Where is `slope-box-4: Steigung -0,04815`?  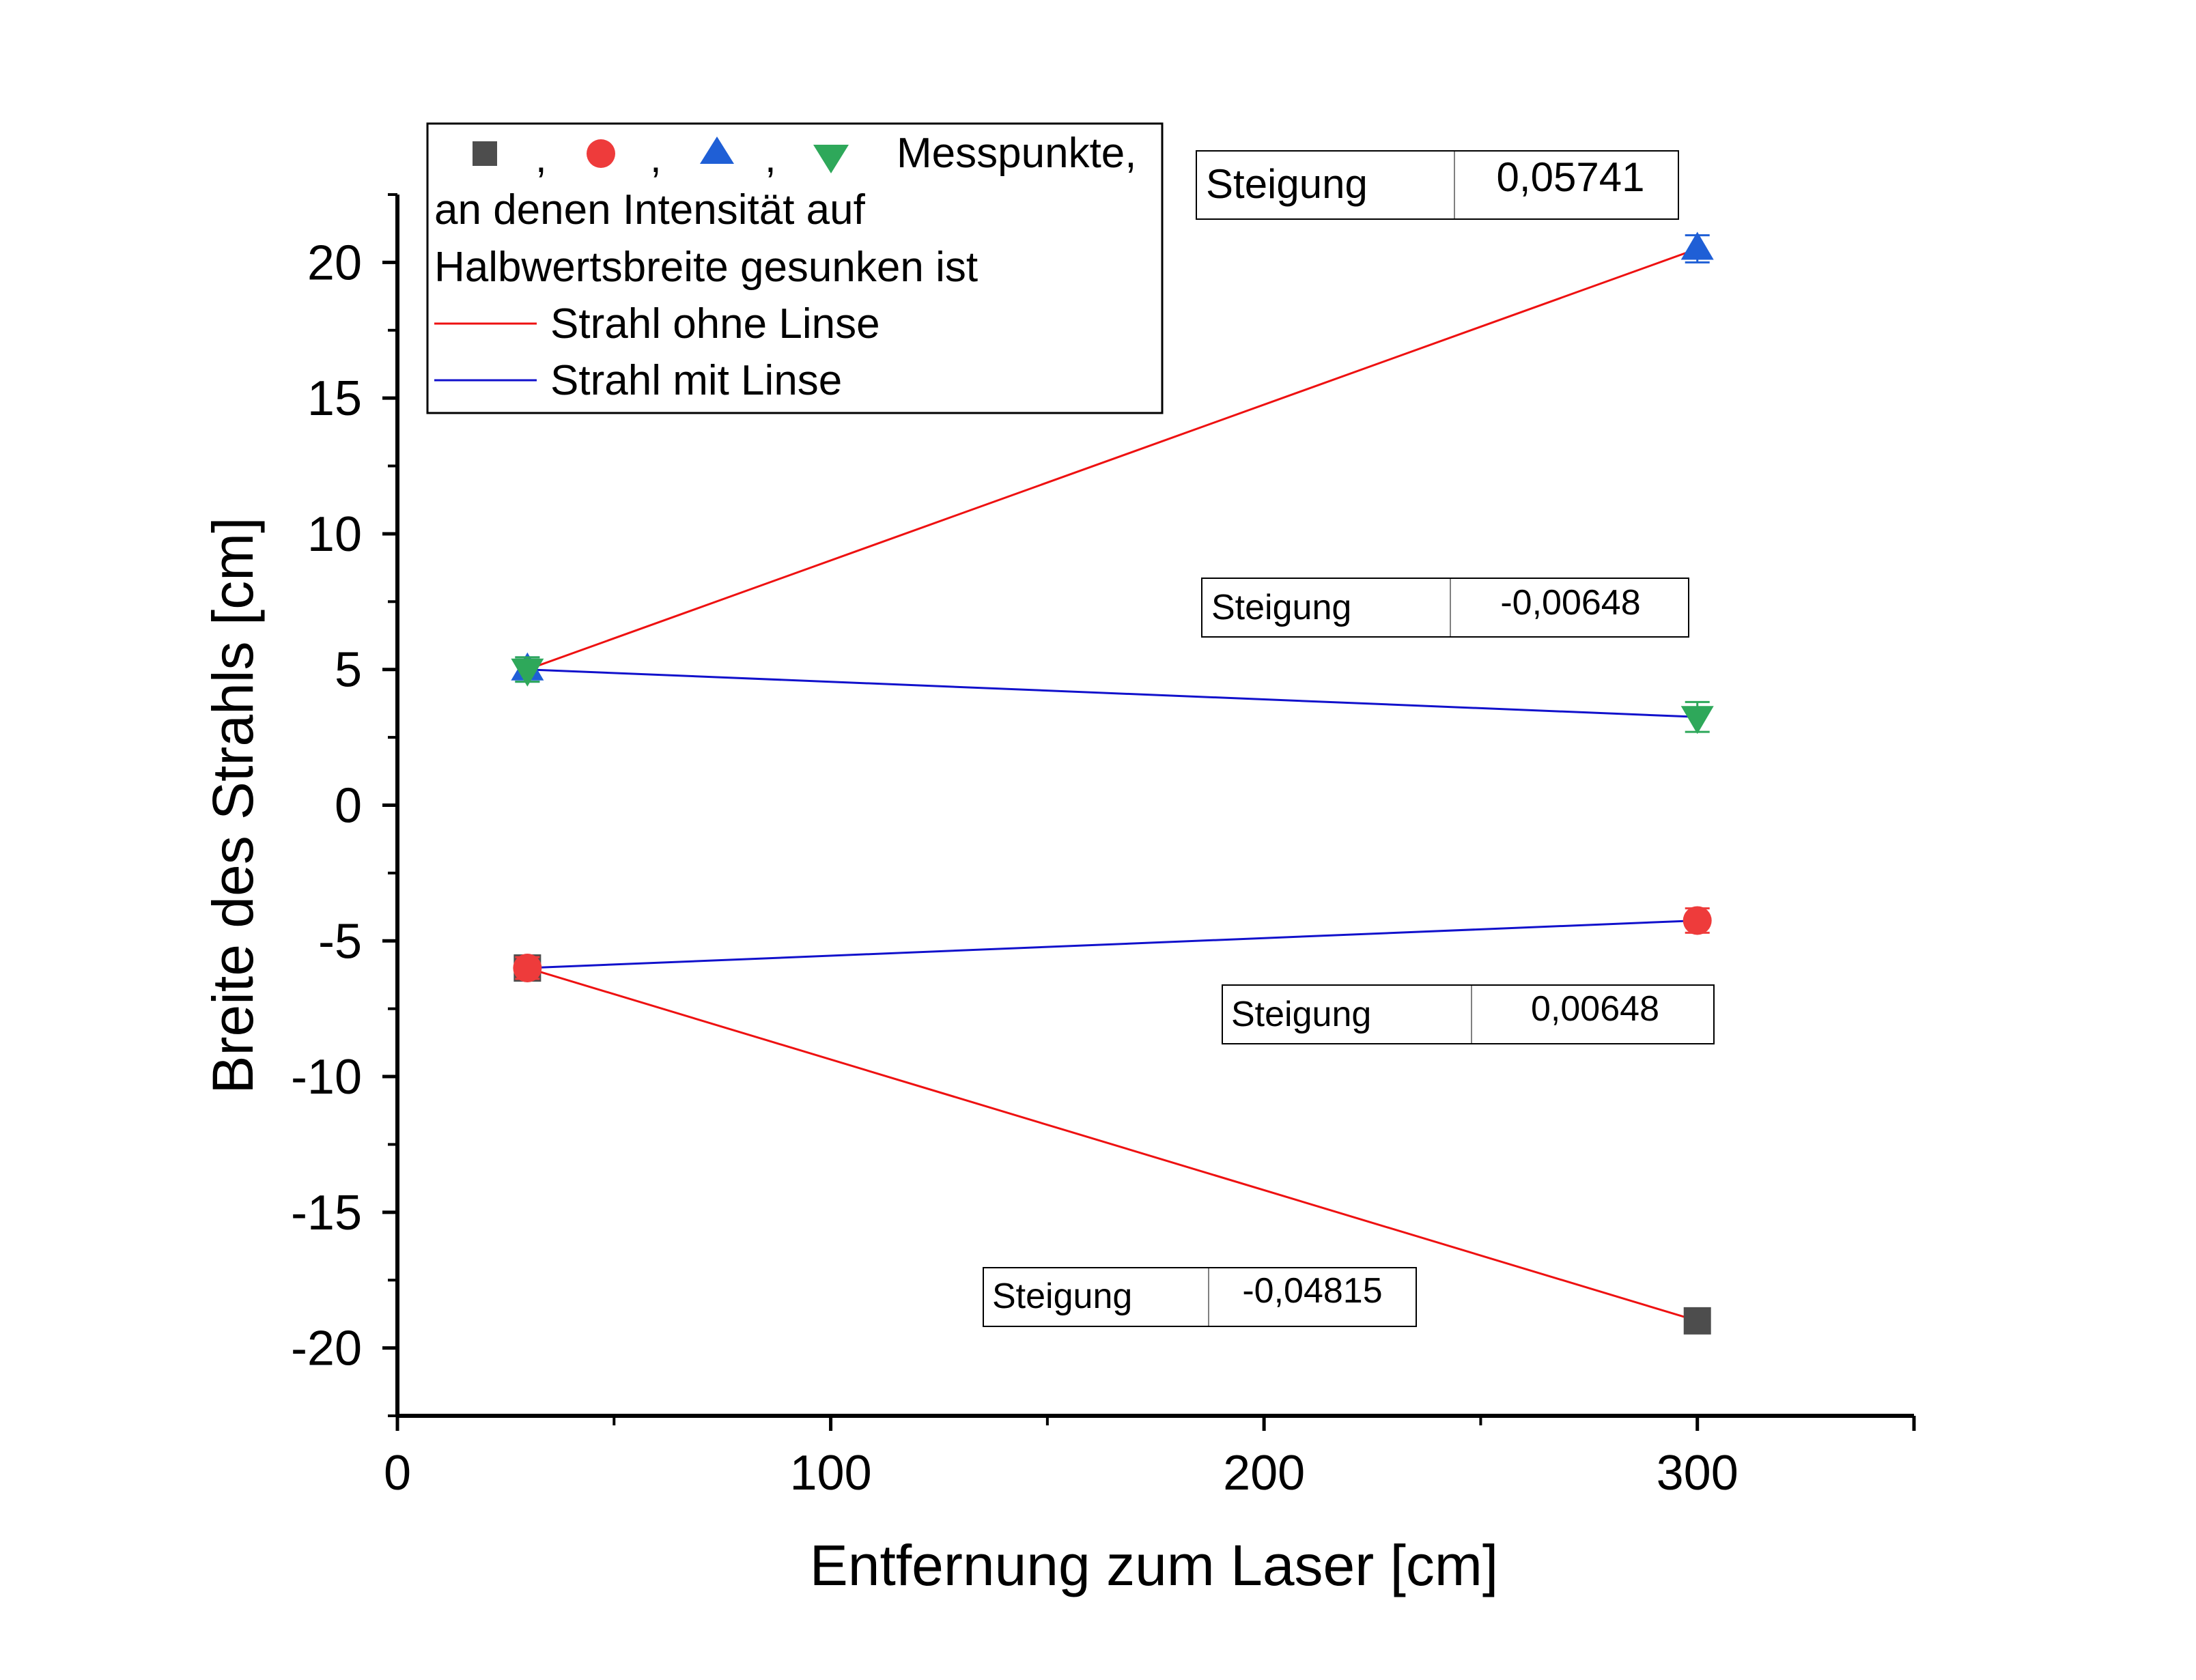 slope-box-4: Steigung -0,04815 is located at coordinates (1200, 1297).